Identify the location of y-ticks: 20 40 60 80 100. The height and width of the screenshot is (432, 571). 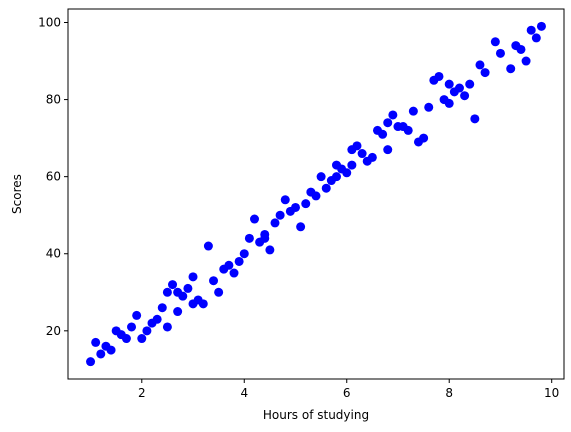
(53, 176).